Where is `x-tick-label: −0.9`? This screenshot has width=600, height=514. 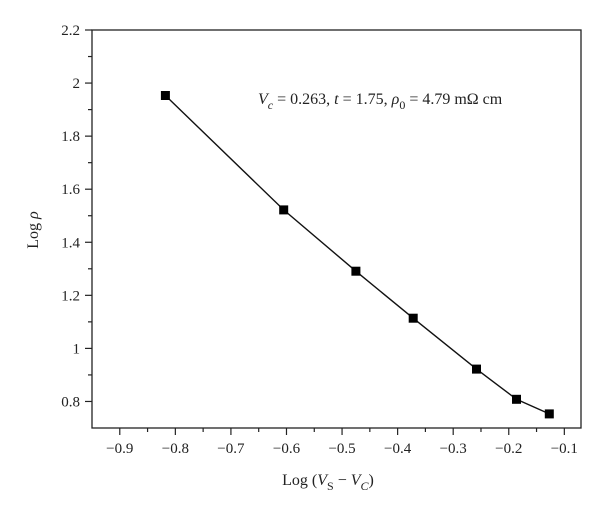
x-tick-label: −0.9 is located at coordinates (119, 449).